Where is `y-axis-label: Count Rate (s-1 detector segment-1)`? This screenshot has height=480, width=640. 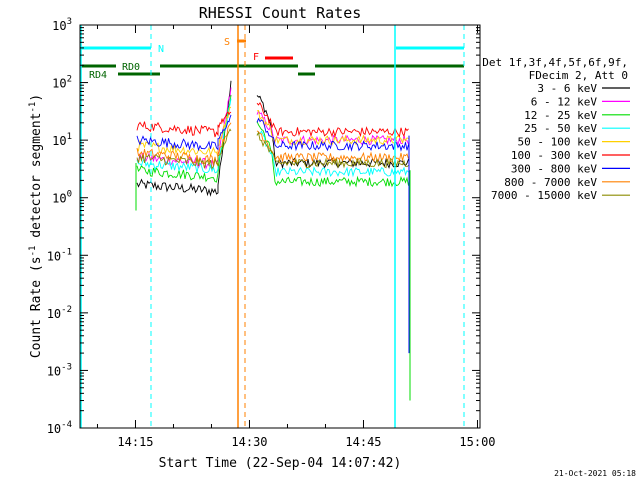
y-axis-label: Count Rate (s-1 detector segment-1) is located at coordinates (36, 226).